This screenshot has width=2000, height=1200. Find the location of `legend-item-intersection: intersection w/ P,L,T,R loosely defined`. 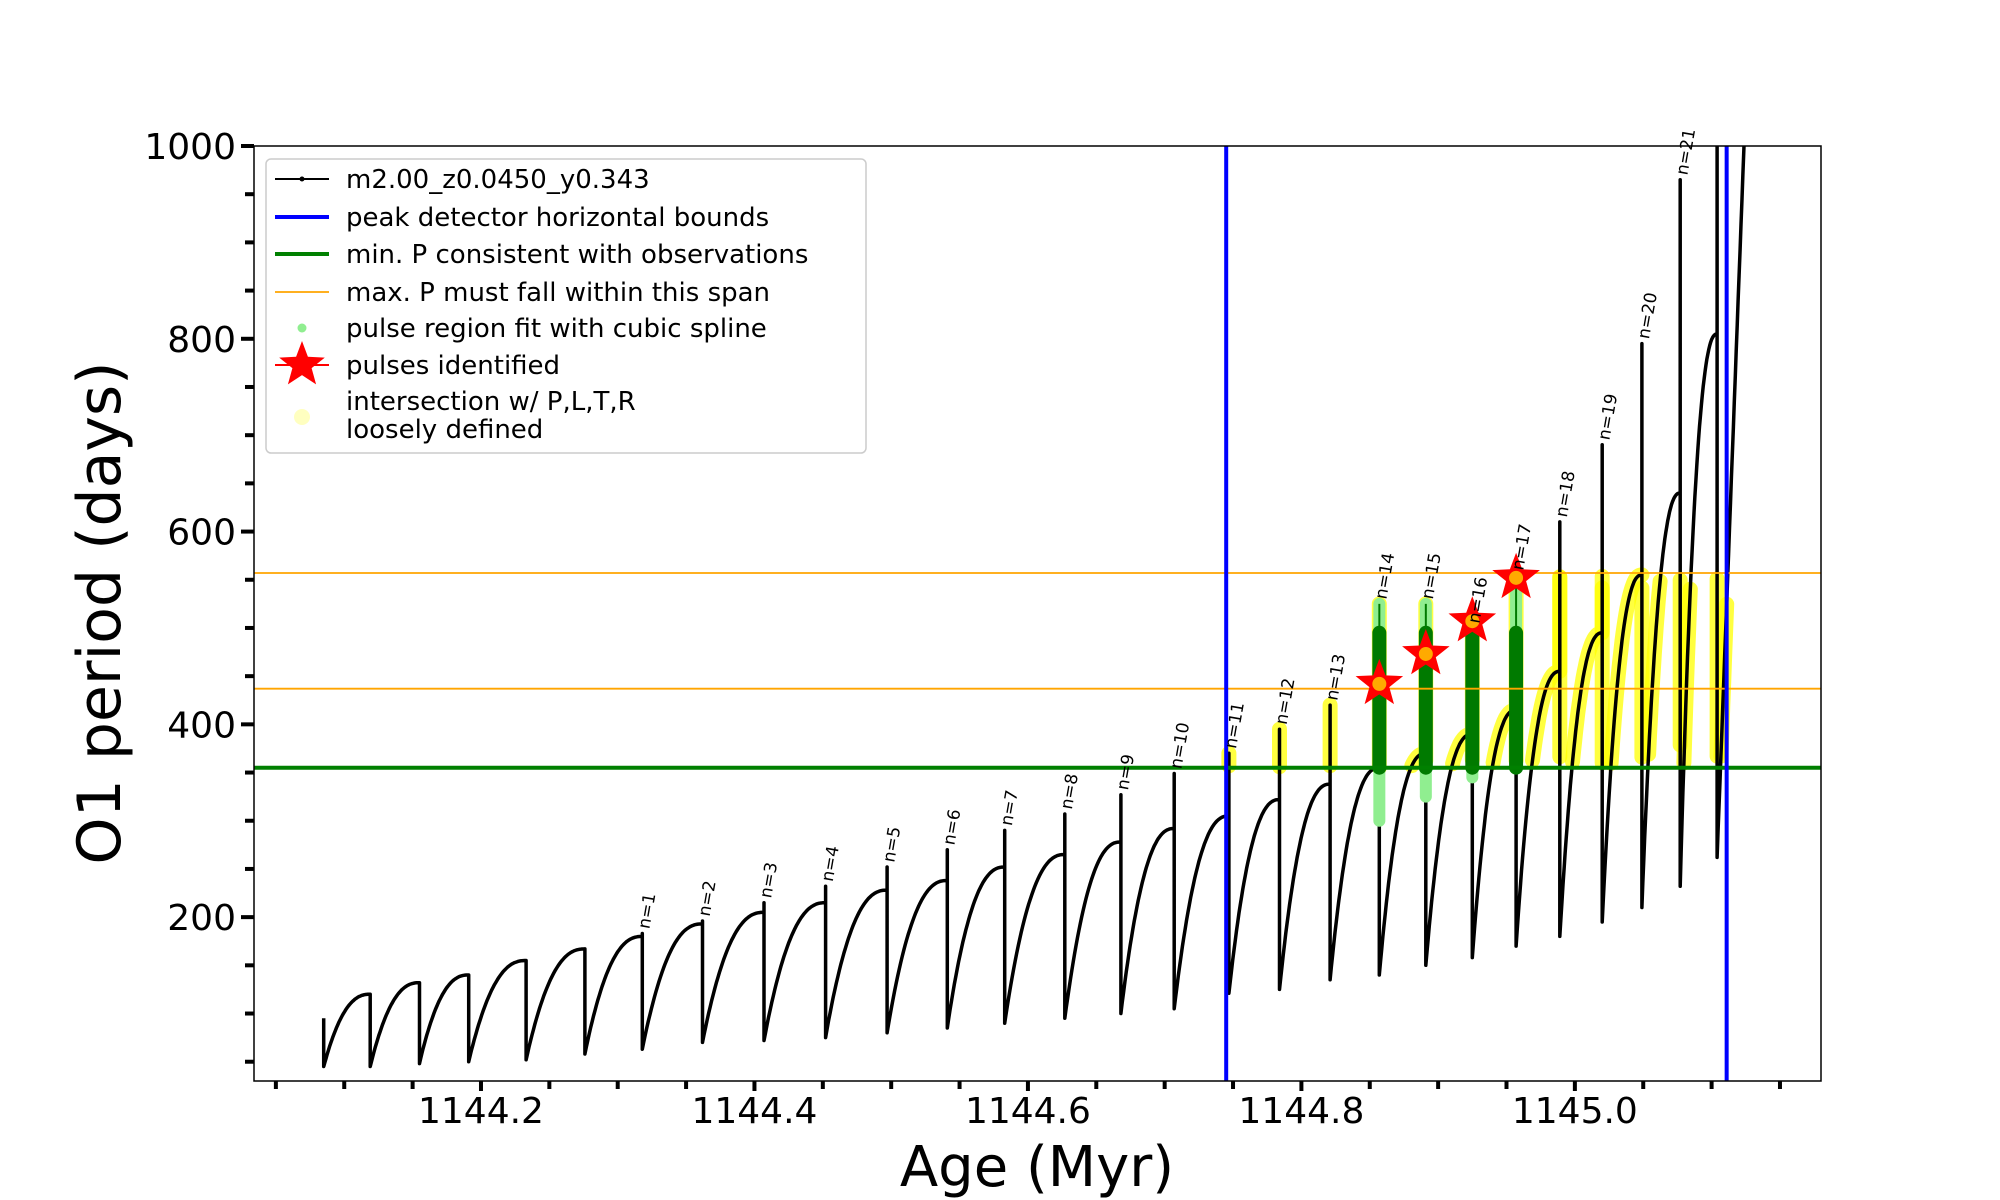

legend-item-intersection: intersection w/ P,L,T,R loosely defined is located at coordinates (465, 416).